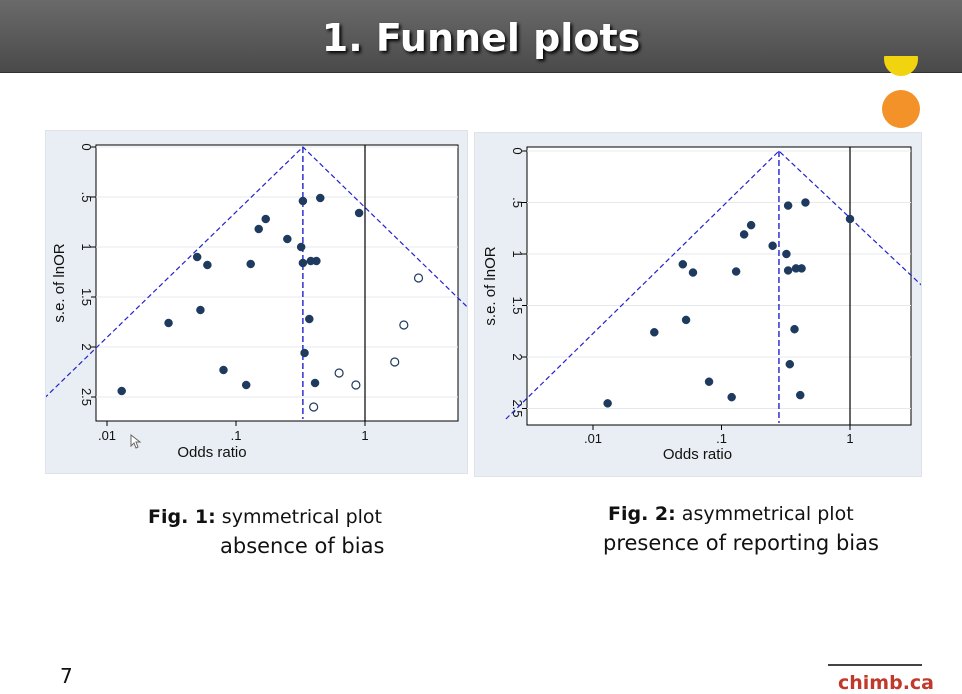  What do you see at coordinates (767, 514) in the screenshot?
I see `figure-2-text: asymmetrical plot` at bounding box center [767, 514].